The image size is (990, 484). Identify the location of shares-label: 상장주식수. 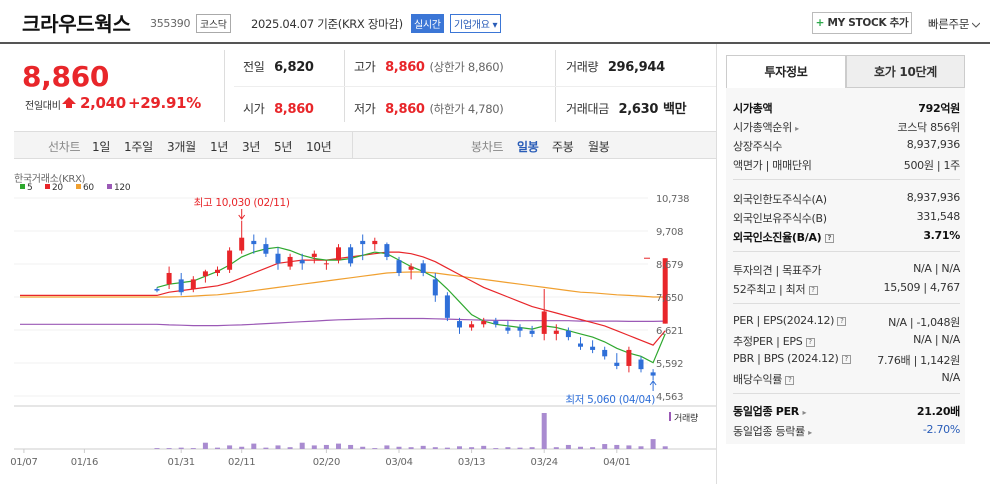
(758, 146).